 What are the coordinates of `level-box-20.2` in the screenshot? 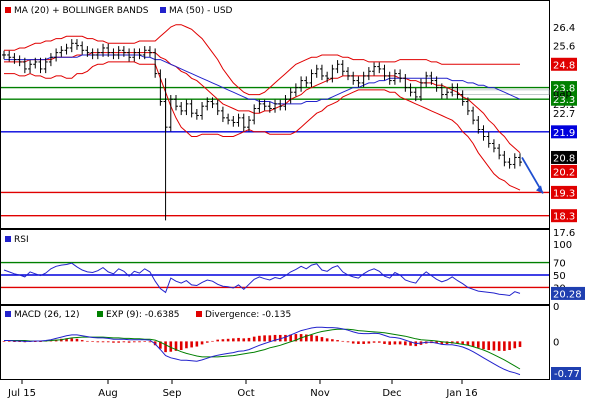 It's located at (564, 171).